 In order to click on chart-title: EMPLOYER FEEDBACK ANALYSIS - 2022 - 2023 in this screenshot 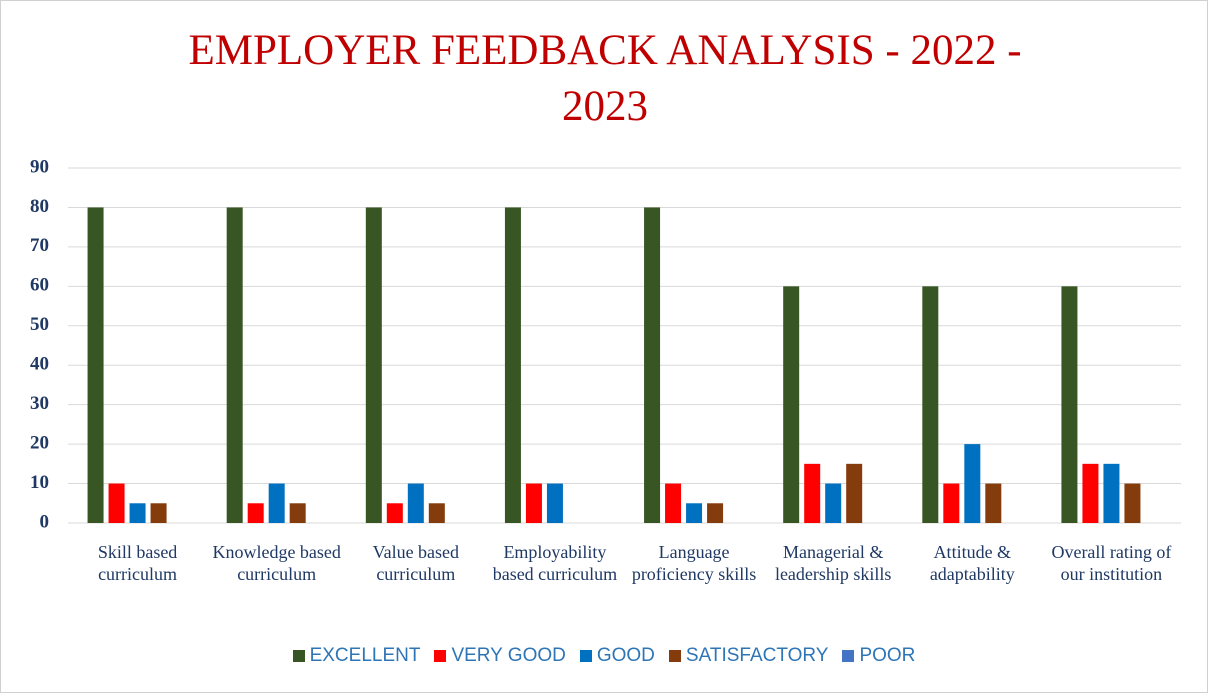, I will do `click(605, 78)`.